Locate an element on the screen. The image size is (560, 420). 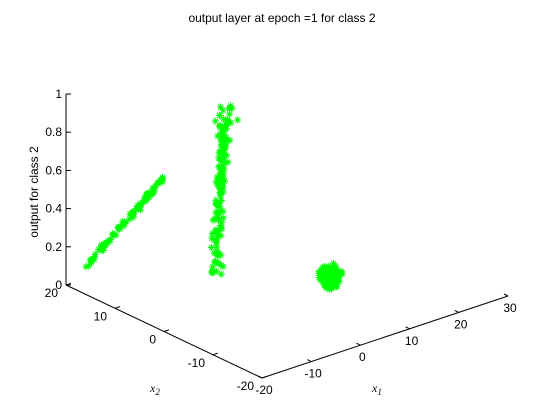
z-tick-label: 0.6 is located at coordinates (53, 170).